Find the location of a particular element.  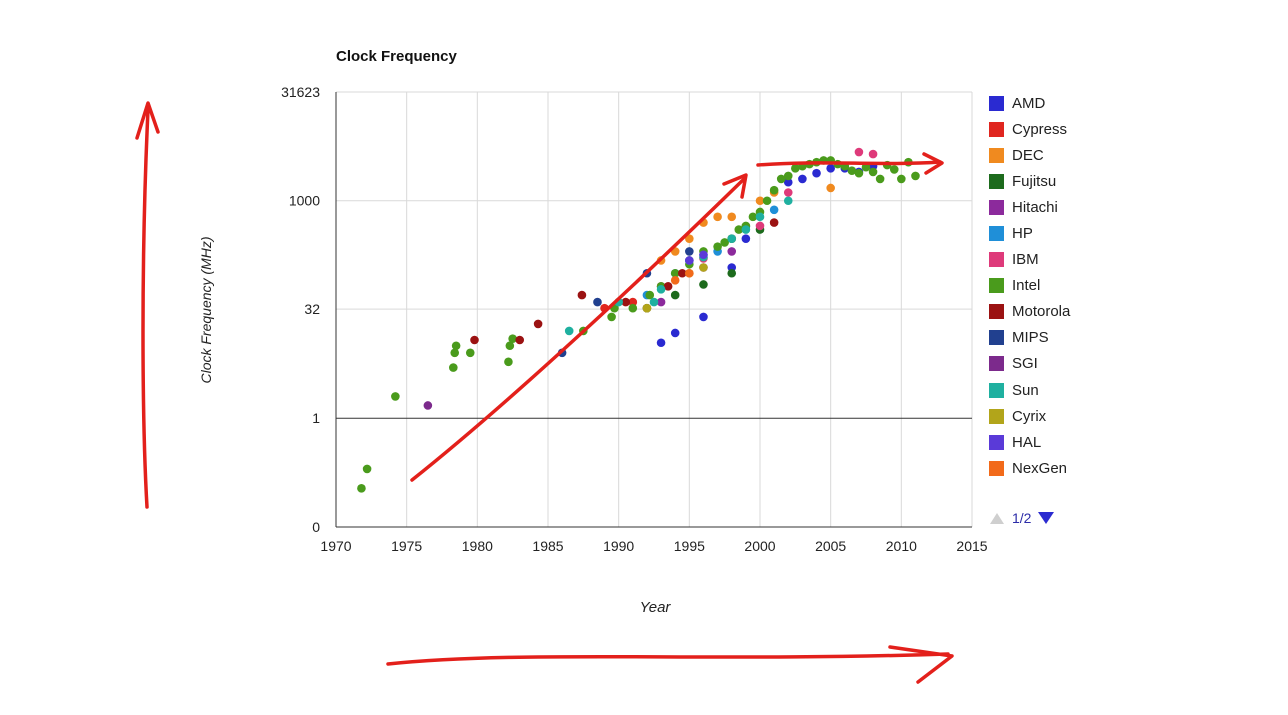

legend-item: MIPS is located at coordinates (1029, 338).